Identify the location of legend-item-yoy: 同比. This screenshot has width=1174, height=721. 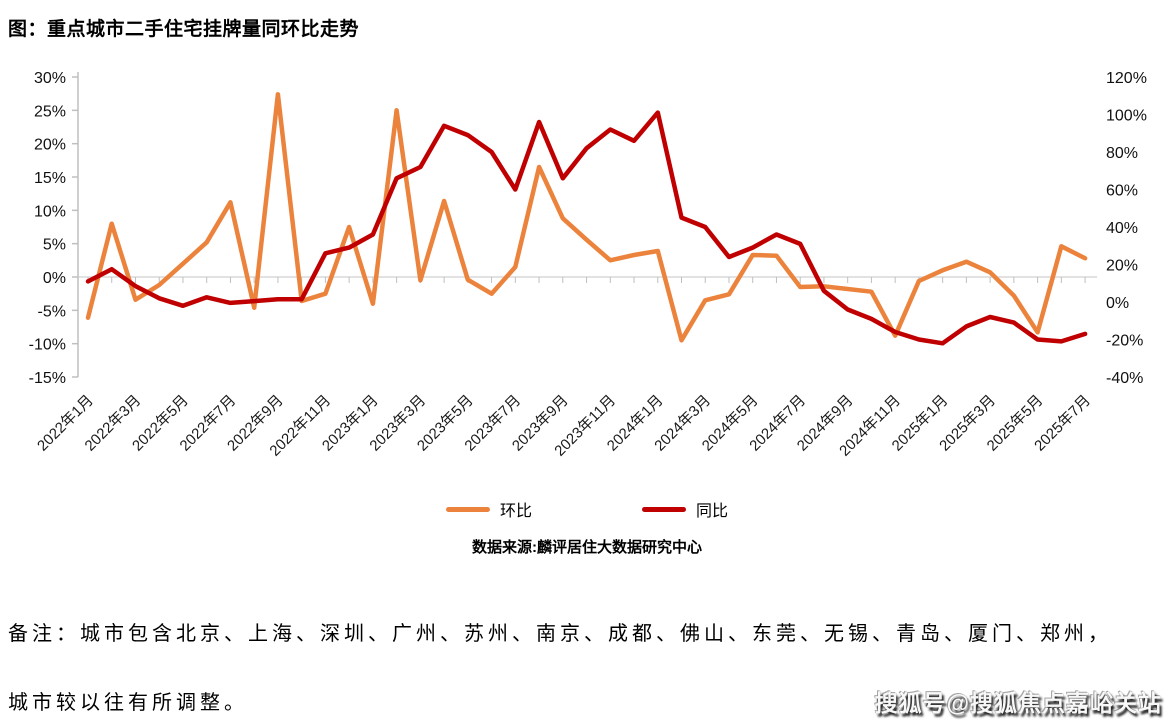
(685, 509).